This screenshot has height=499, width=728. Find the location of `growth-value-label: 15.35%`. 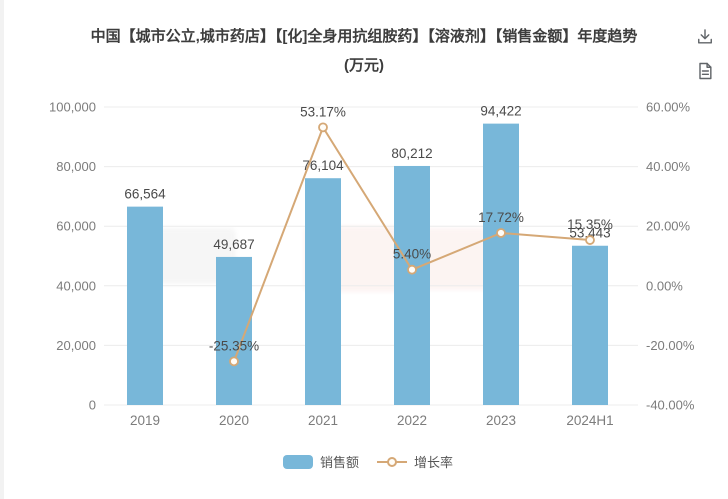

growth-value-label: 15.35% is located at coordinates (590, 224).